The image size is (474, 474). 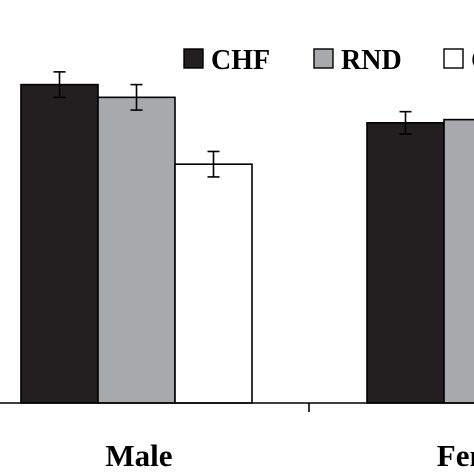 I want to click on category-label-male: Male, so click(x=138, y=455).